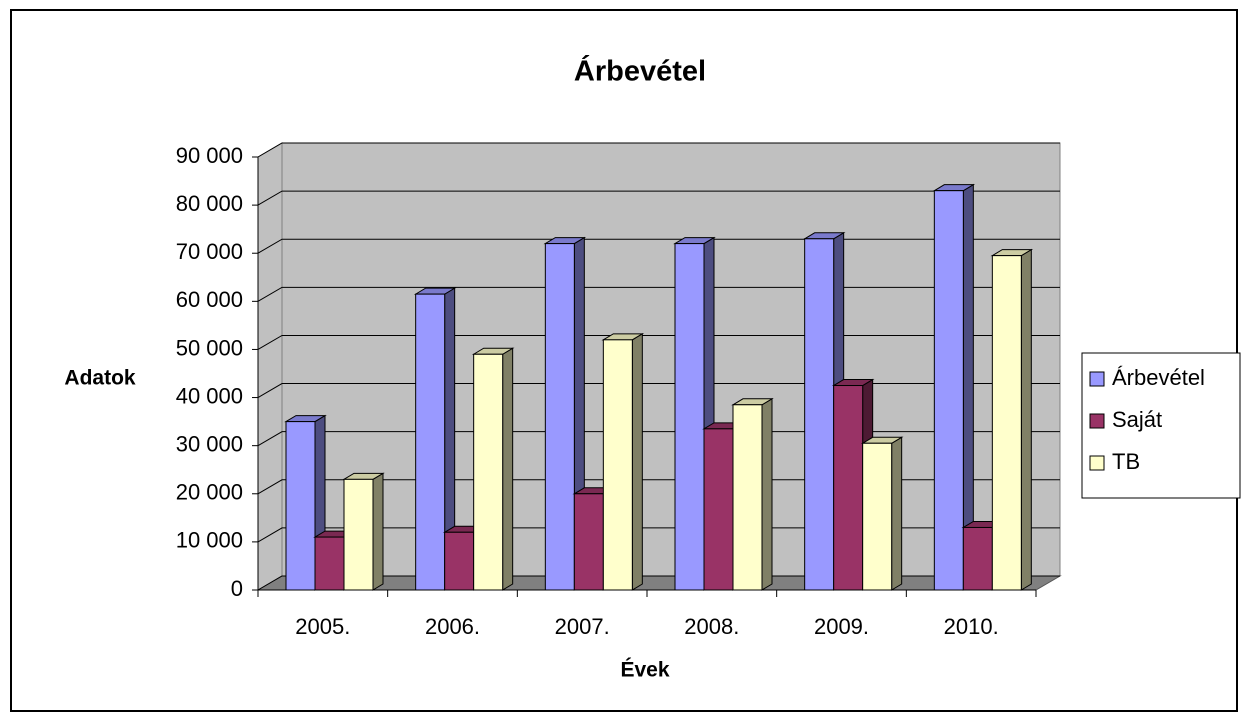  What do you see at coordinates (209, 492) in the screenshot?
I see `y-tick-label: 20 000` at bounding box center [209, 492].